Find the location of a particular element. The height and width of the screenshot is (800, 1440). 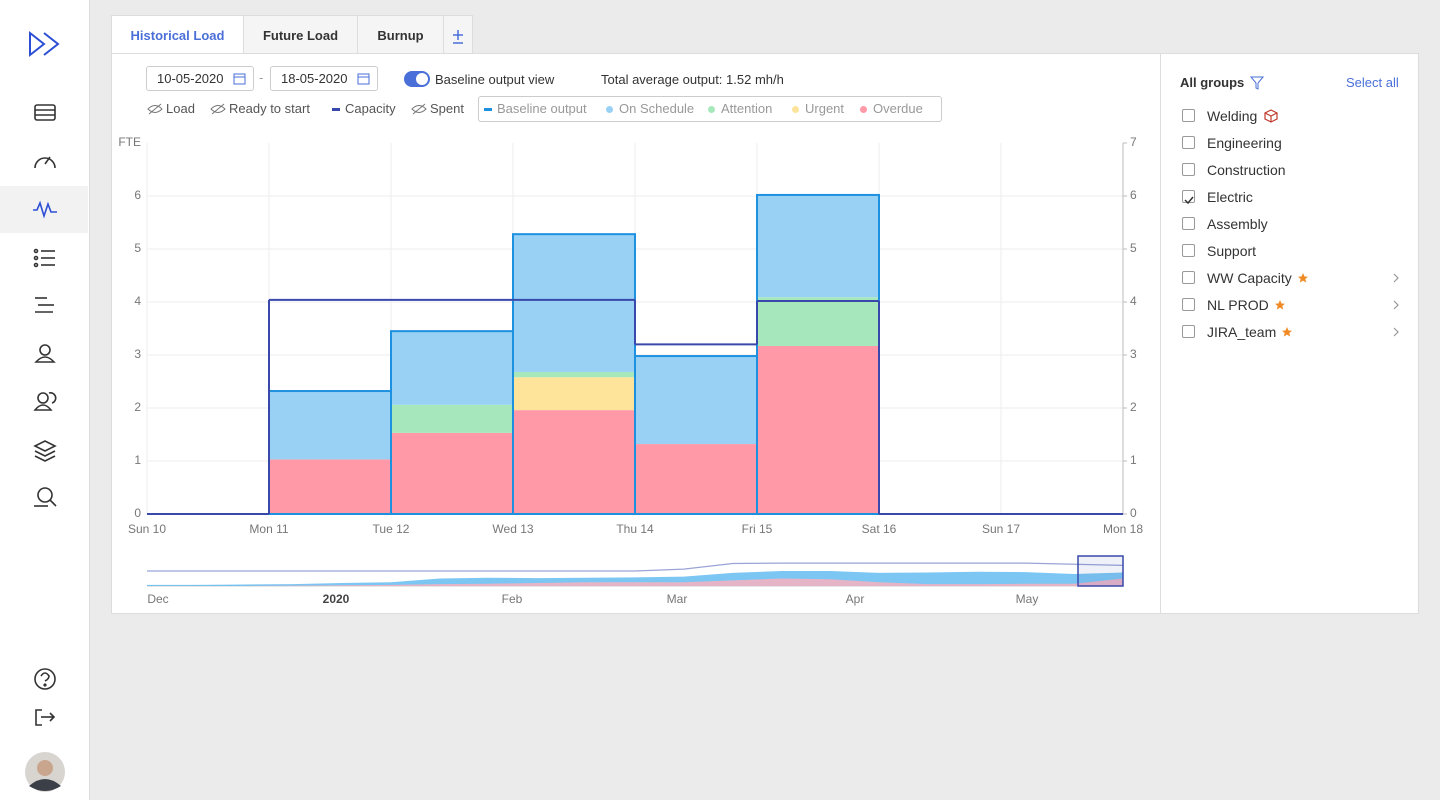

add-tab-icon is located at coordinates (458, 37).